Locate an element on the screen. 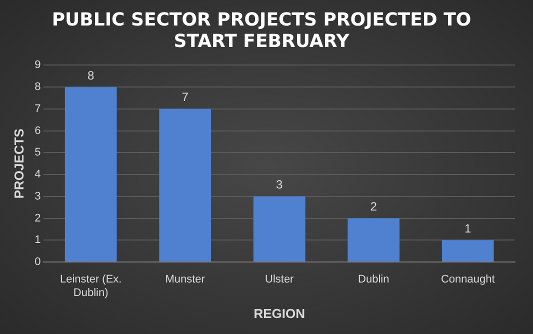 Image resolution: width=533 pixels, height=334 pixels. y-axis-title: PROJECTS is located at coordinates (18, 163).